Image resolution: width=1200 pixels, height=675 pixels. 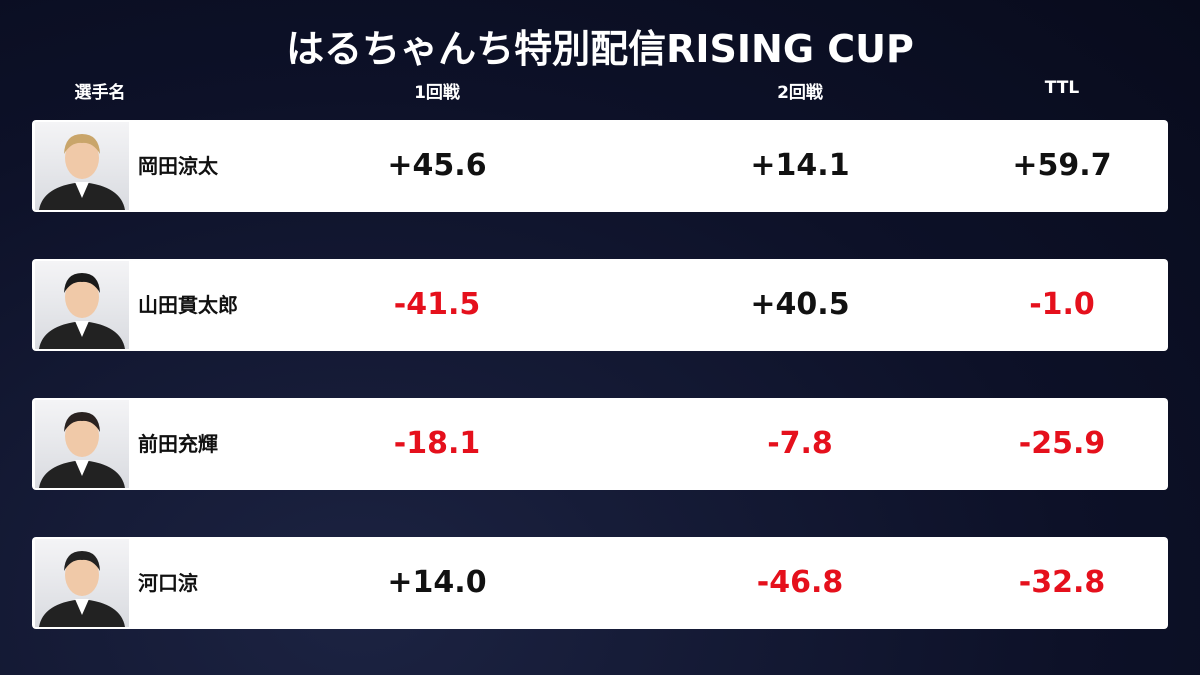 I want to click on title: はるちゃんち特別配信RISING CUP, so click(x=600, y=49).